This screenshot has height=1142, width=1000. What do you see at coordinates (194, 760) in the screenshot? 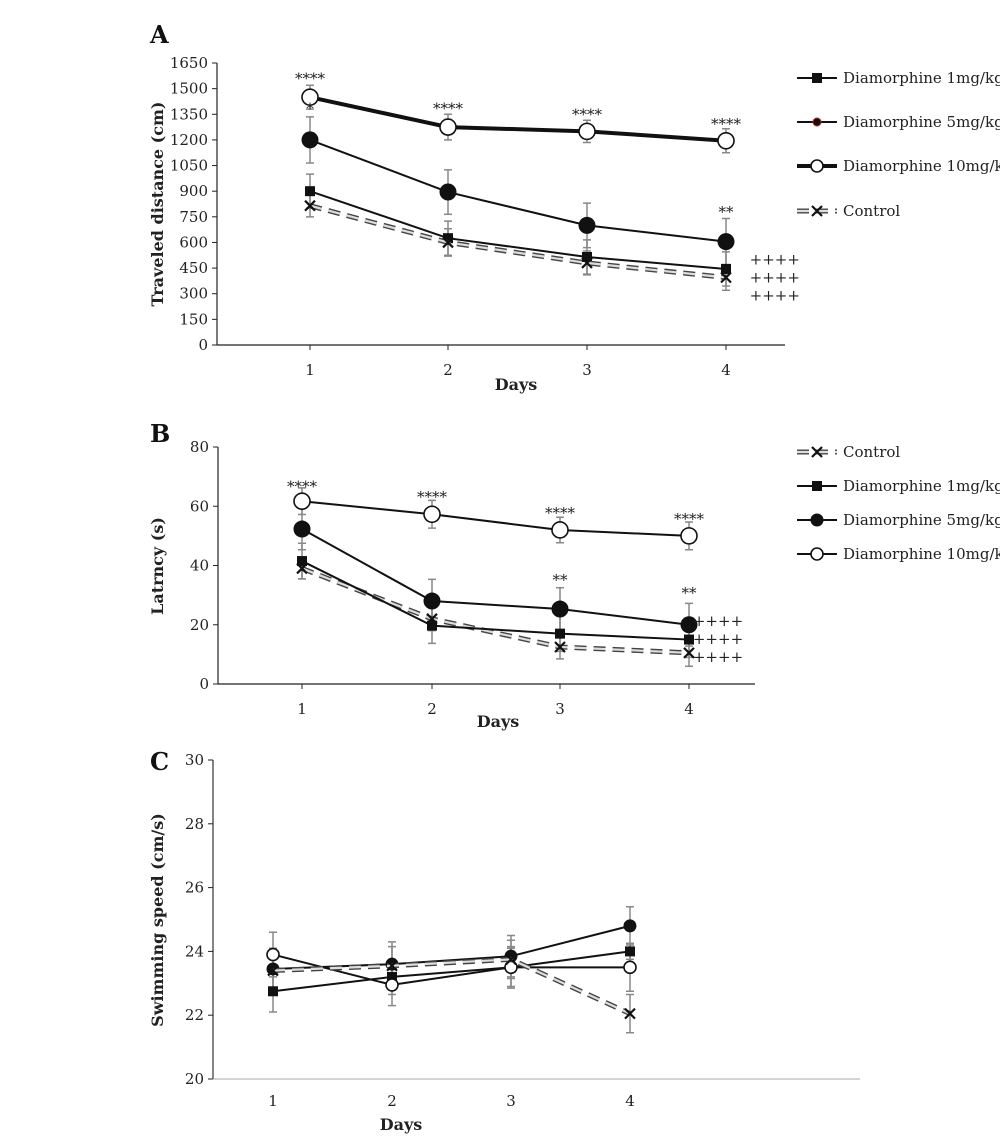
I see `y-tick-label: 30` at bounding box center [194, 760].